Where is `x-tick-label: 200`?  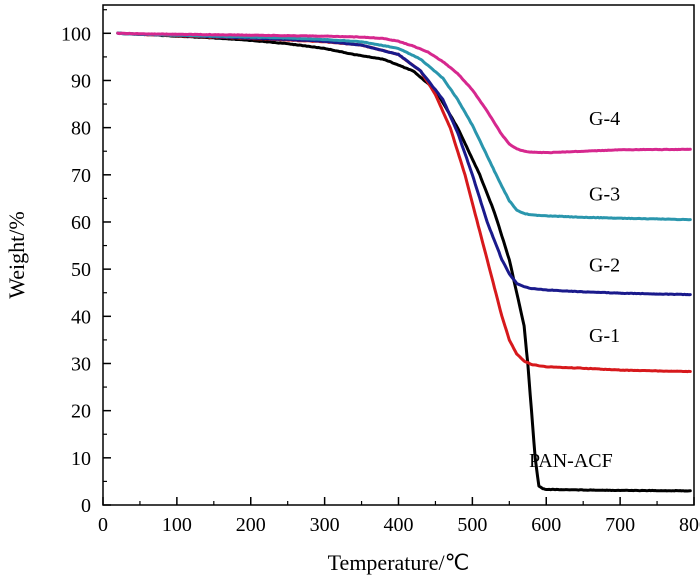 x-tick-label: 200 is located at coordinates (251, 525).